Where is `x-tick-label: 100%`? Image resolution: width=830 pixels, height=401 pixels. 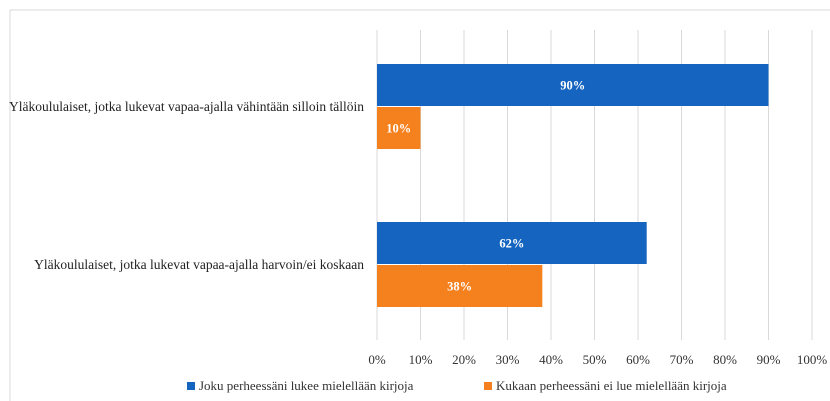
x-tick-label: 100% is located at coordinates (812, 359).